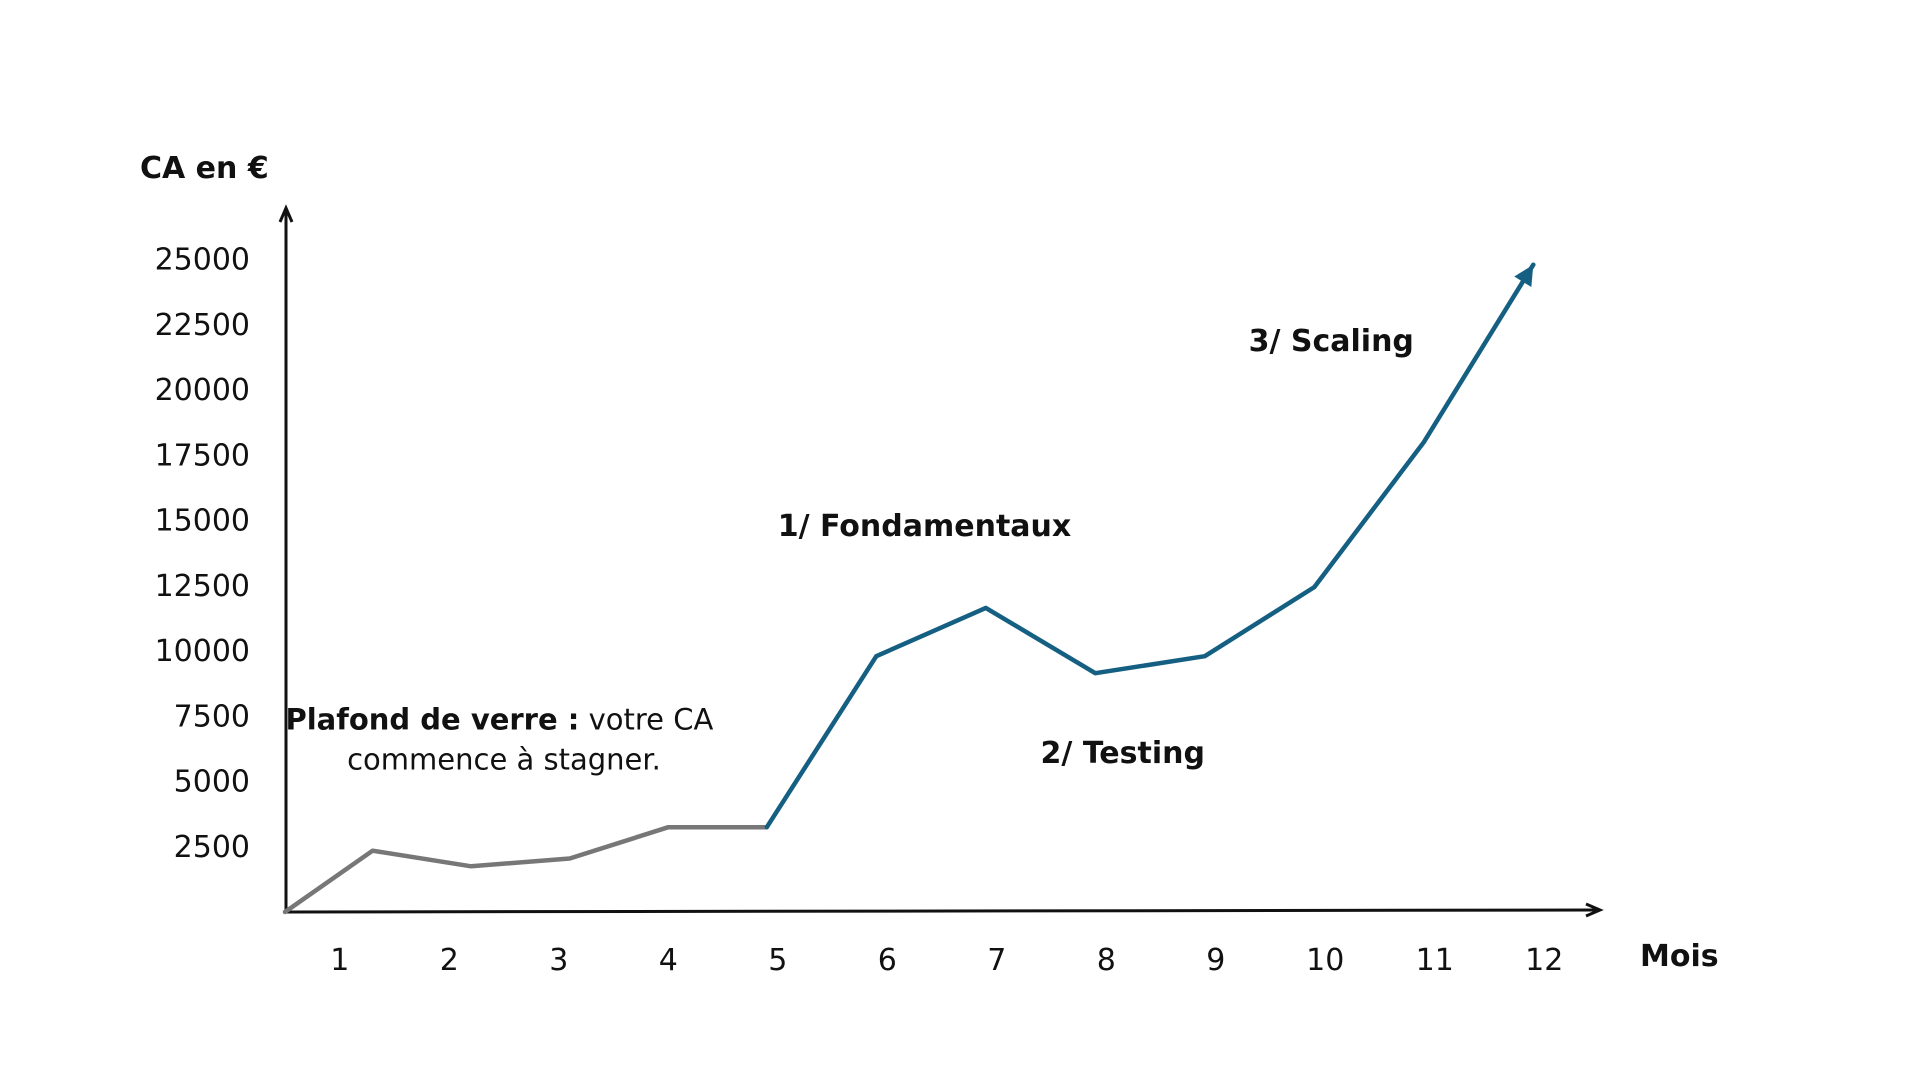  I want to click on x-tick-label: 8, so click(1106, 960).